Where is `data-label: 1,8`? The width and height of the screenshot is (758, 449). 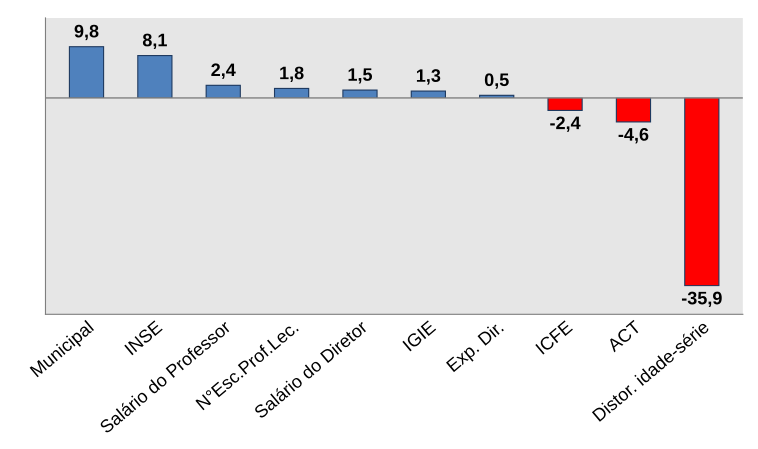
data-label: 1,8 is located at coordinates (292, 74).